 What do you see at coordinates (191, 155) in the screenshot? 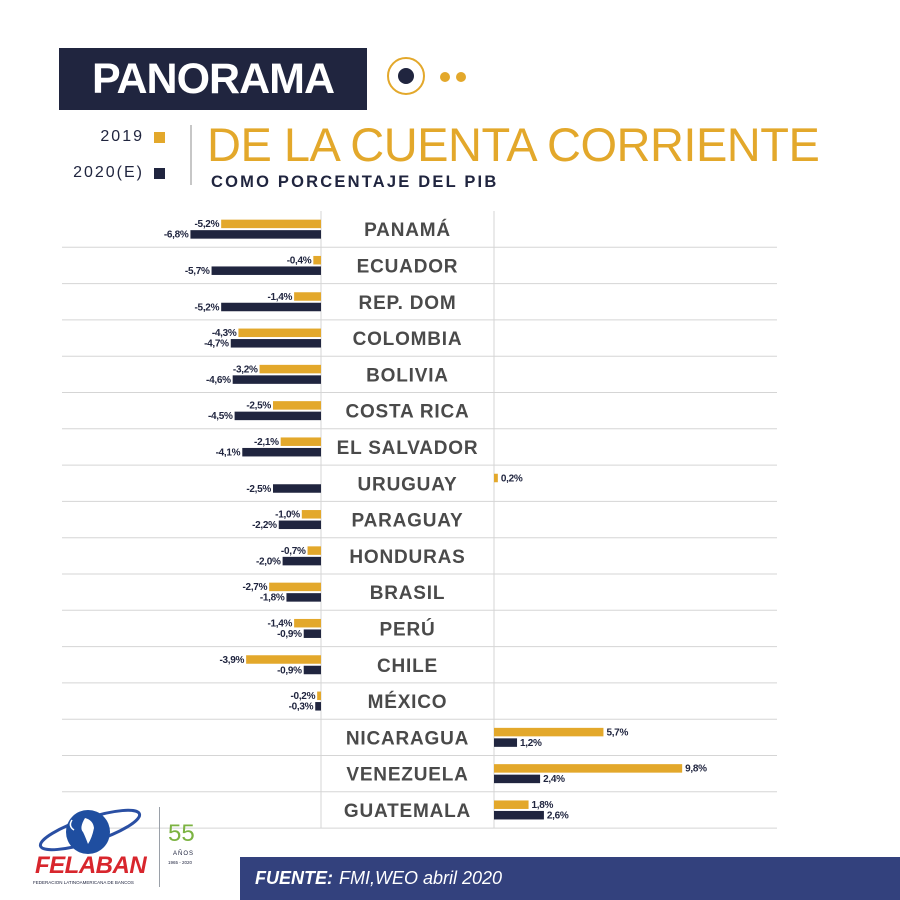
I see `header-divider` at bounding box center [191, 155].